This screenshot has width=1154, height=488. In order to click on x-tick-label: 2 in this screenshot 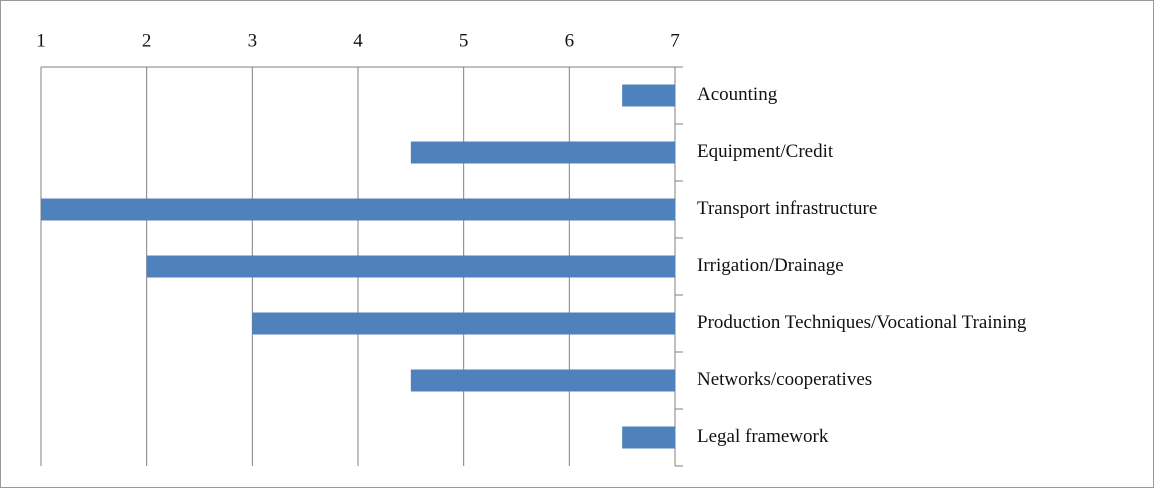, I will do `click(147, 40)`.